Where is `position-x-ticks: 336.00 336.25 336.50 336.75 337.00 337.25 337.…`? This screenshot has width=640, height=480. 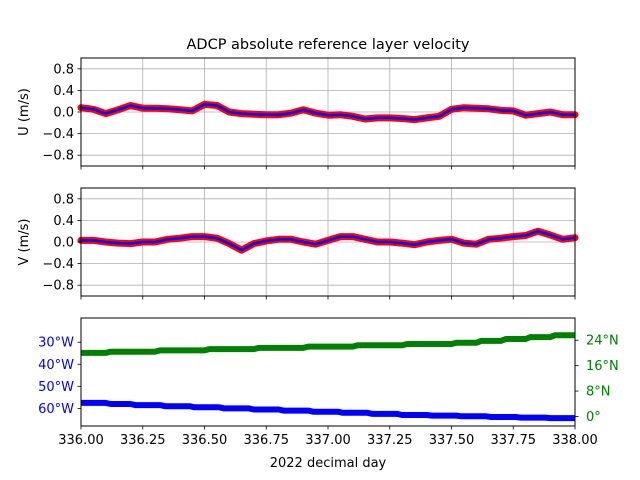 position-x-ticks: 336.00 336.25 336.50 336.75 337.00 337.25 337.… is located at coordinates (328, 437).